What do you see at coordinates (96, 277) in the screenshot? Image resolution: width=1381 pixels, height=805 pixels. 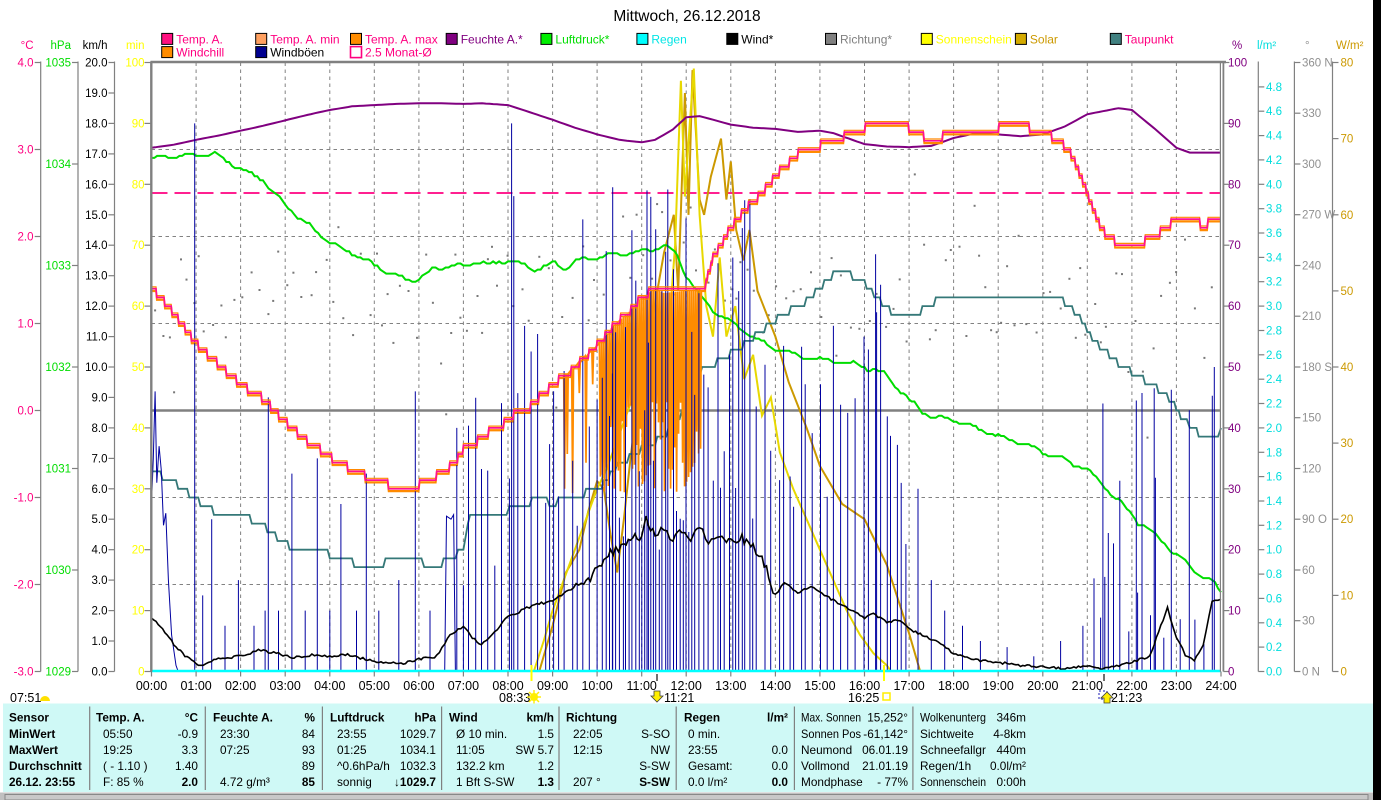 I see `svg-text: 13.0` at bounding box center [96, 277].